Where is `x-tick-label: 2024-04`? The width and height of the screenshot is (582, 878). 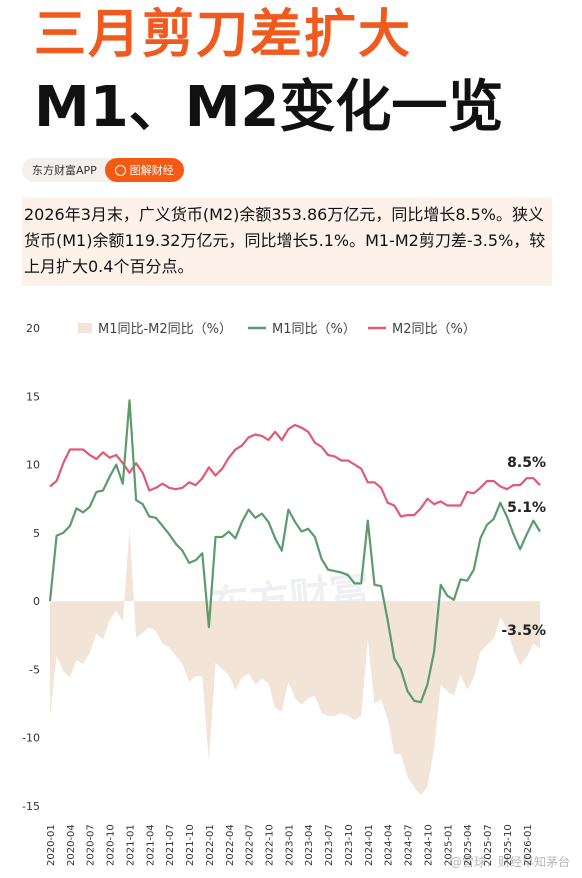
x-tick-label: 2024-04 is located at coordinates (389, 845).